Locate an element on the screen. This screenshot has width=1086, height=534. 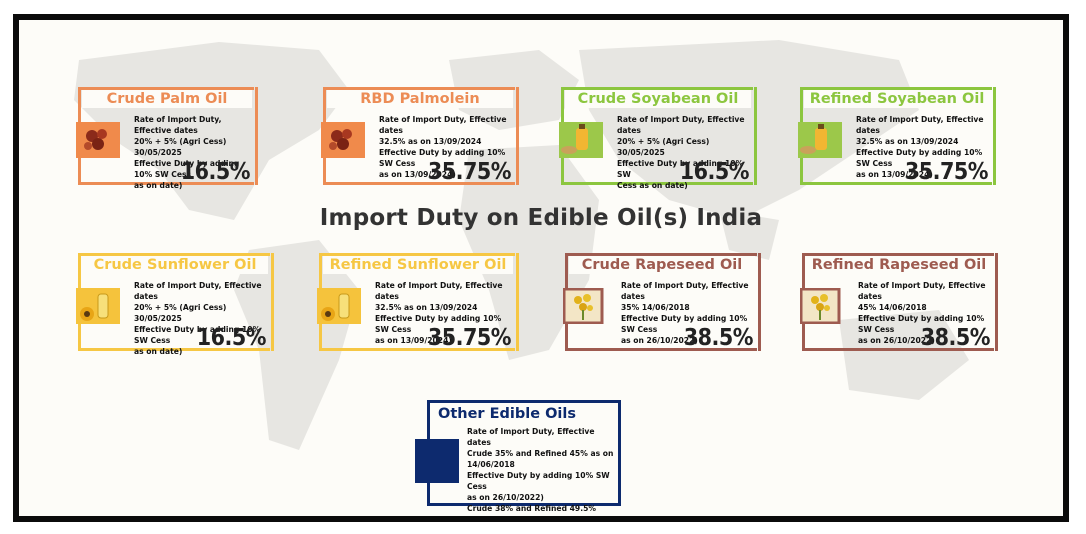
navy-square-icon is located at coordinates (437, 461).